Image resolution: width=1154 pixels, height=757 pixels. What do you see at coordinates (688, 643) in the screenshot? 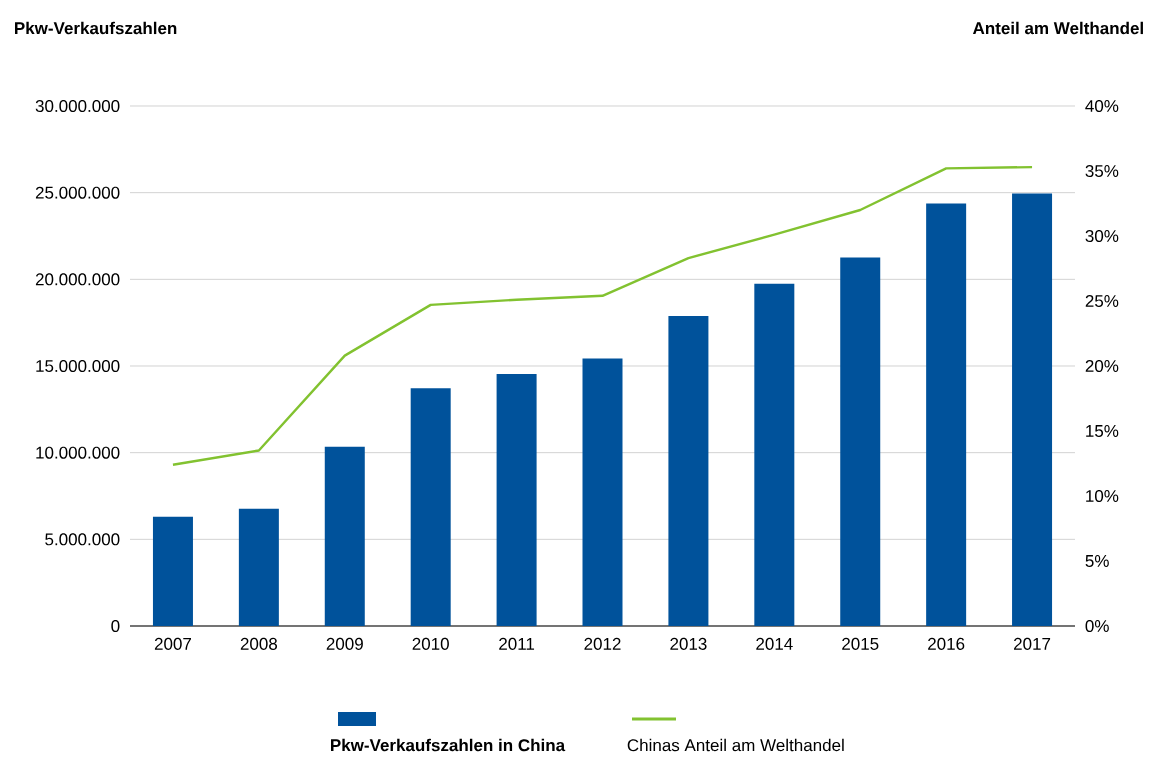
I see `x-tick-label: 2013` at bounding box center [688, 643].